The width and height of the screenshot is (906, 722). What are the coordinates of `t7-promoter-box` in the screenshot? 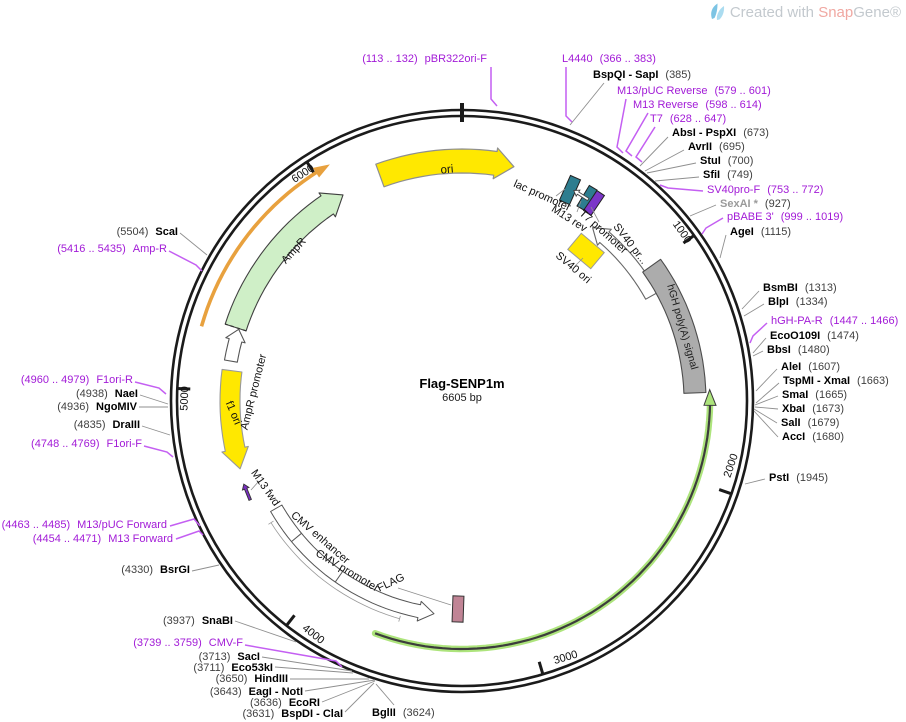 It's located at (594, 203).